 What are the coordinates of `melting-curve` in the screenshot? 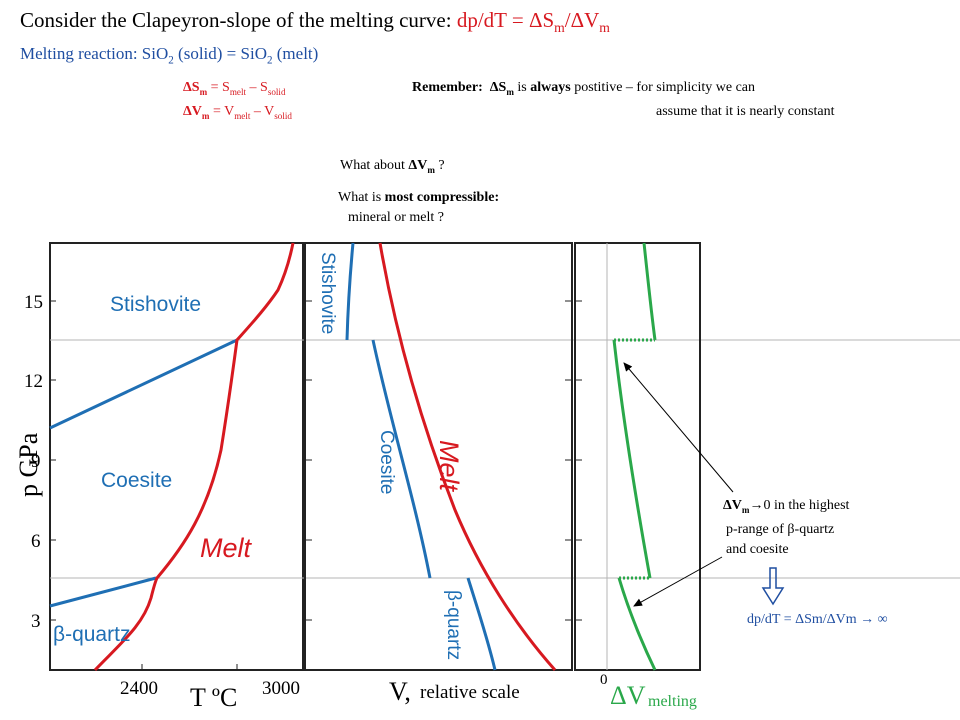 It's located at (194, 457).